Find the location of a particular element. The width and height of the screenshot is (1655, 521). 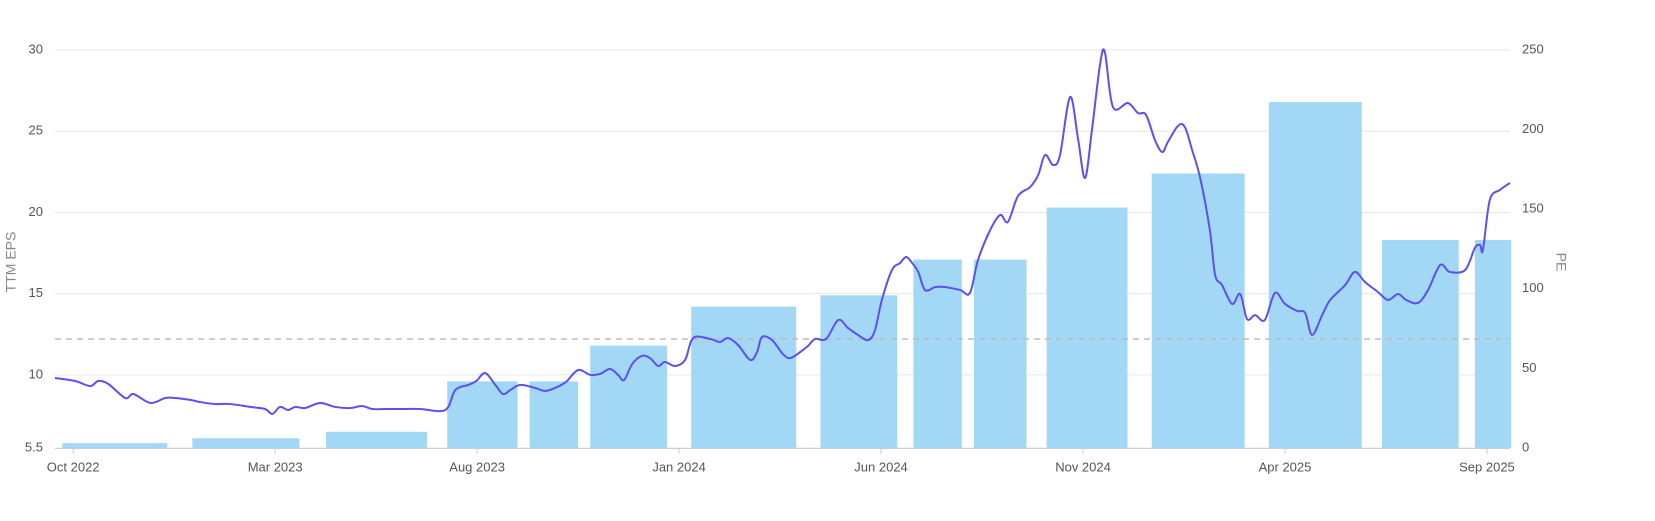

y-tick-label: 10 is located at coordinates (36, 373).